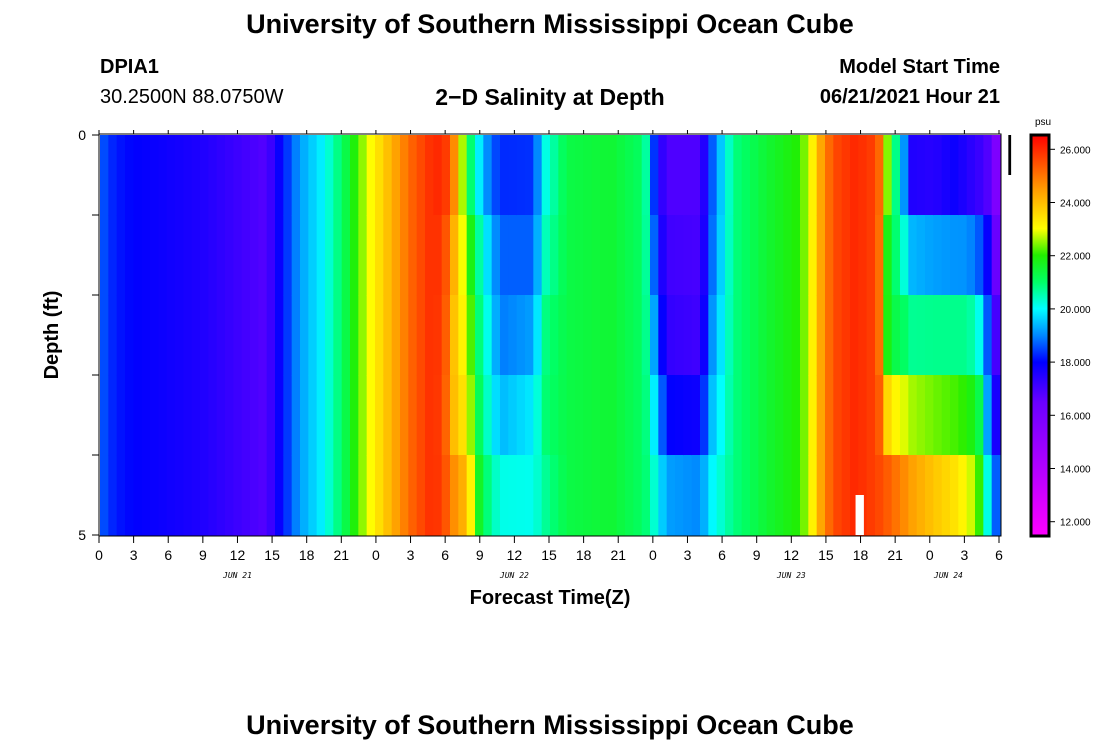 The image size is (1100, 750). What do you see at coordinates (237, 575) in the screenshot?
I see `date-label: JUN 21` at bounding box center [237, 575].